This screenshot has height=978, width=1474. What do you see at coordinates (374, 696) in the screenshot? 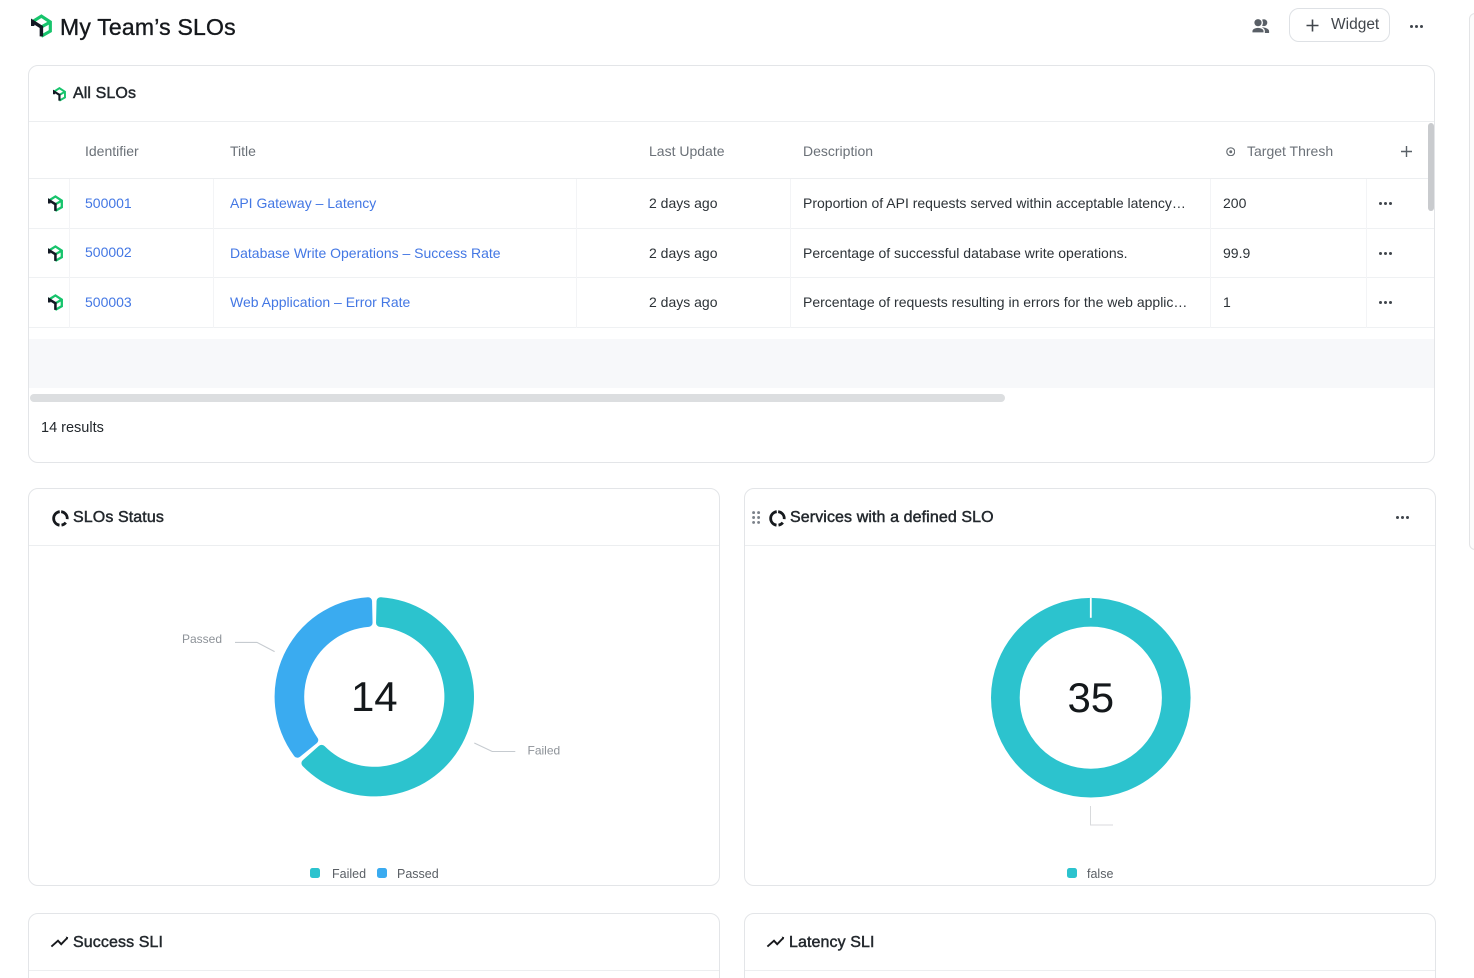
I see `svg-text: 14` at bounding box center [374, 696].